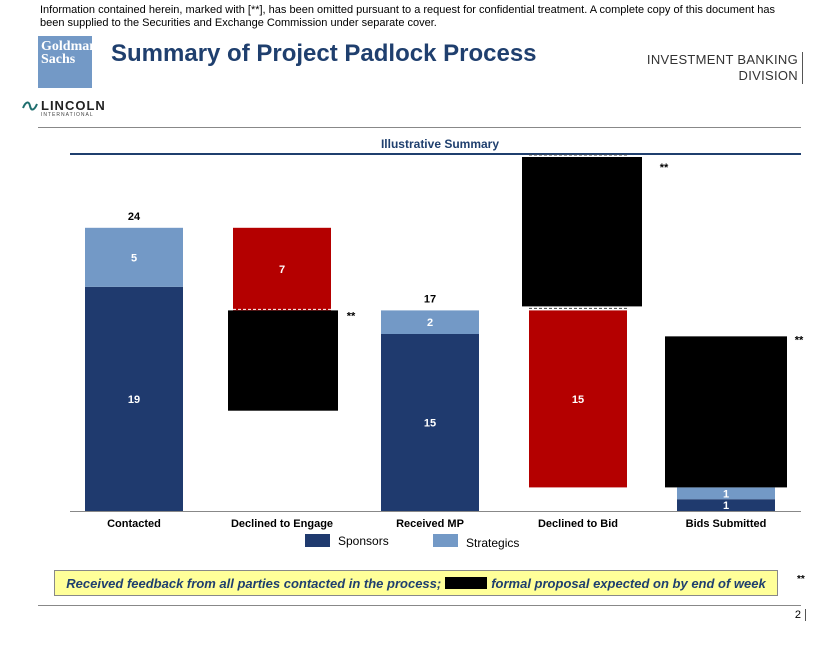 This screenshot has width=840, height=649. I want to click on label-bids-strategics: 1, so click(726, 494).